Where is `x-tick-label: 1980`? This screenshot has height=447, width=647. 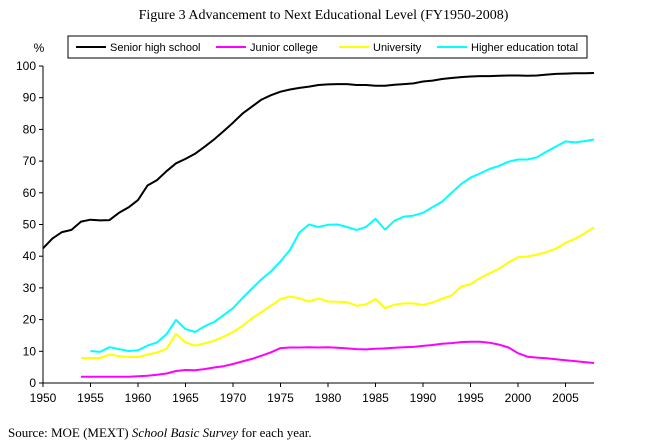
x-tick-label: 1980 is located at coordinates (328, 398).